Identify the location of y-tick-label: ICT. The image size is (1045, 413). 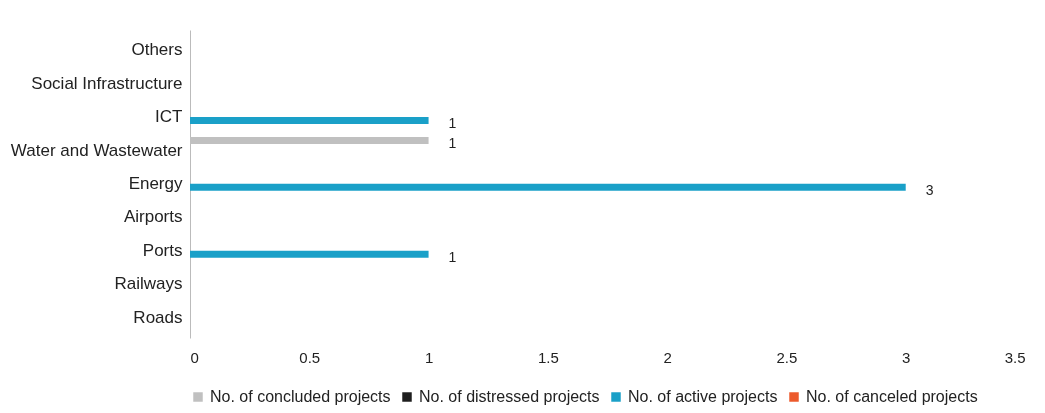
(169, 117).